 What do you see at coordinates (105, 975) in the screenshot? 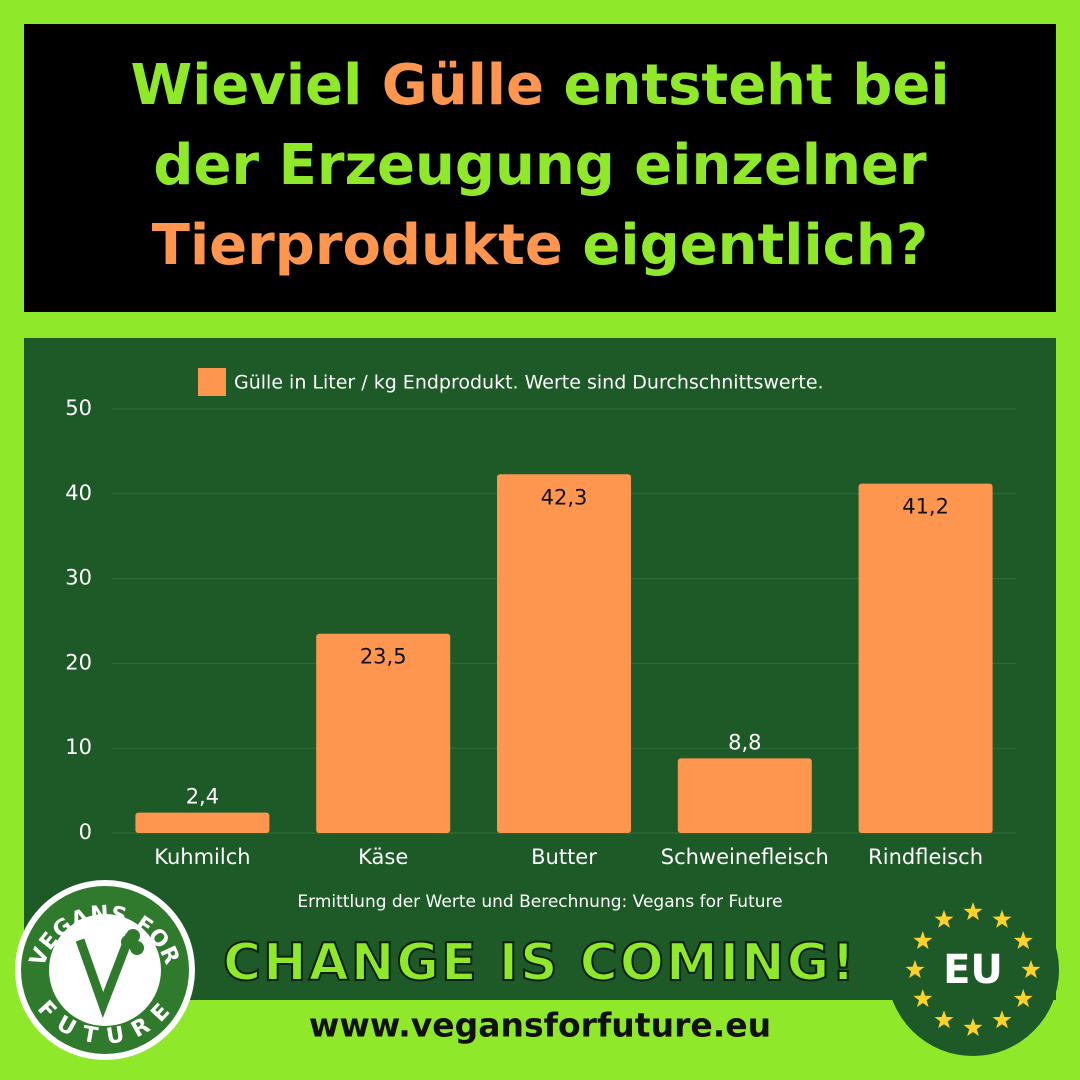
I see `logo-v` at bounding box center [105, 975].